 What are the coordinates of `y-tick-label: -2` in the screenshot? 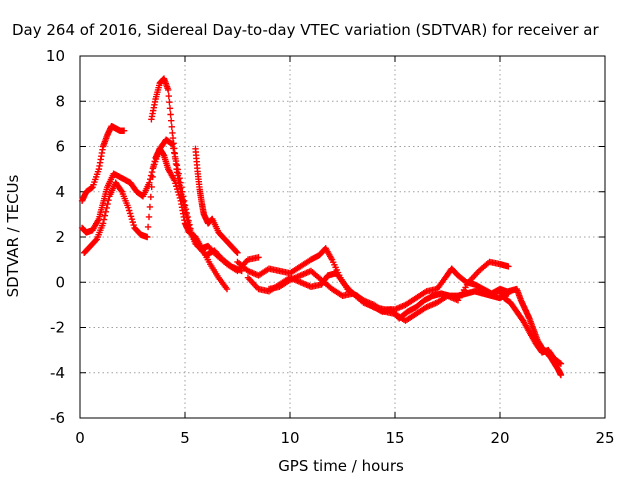 It's located at (57, 328).